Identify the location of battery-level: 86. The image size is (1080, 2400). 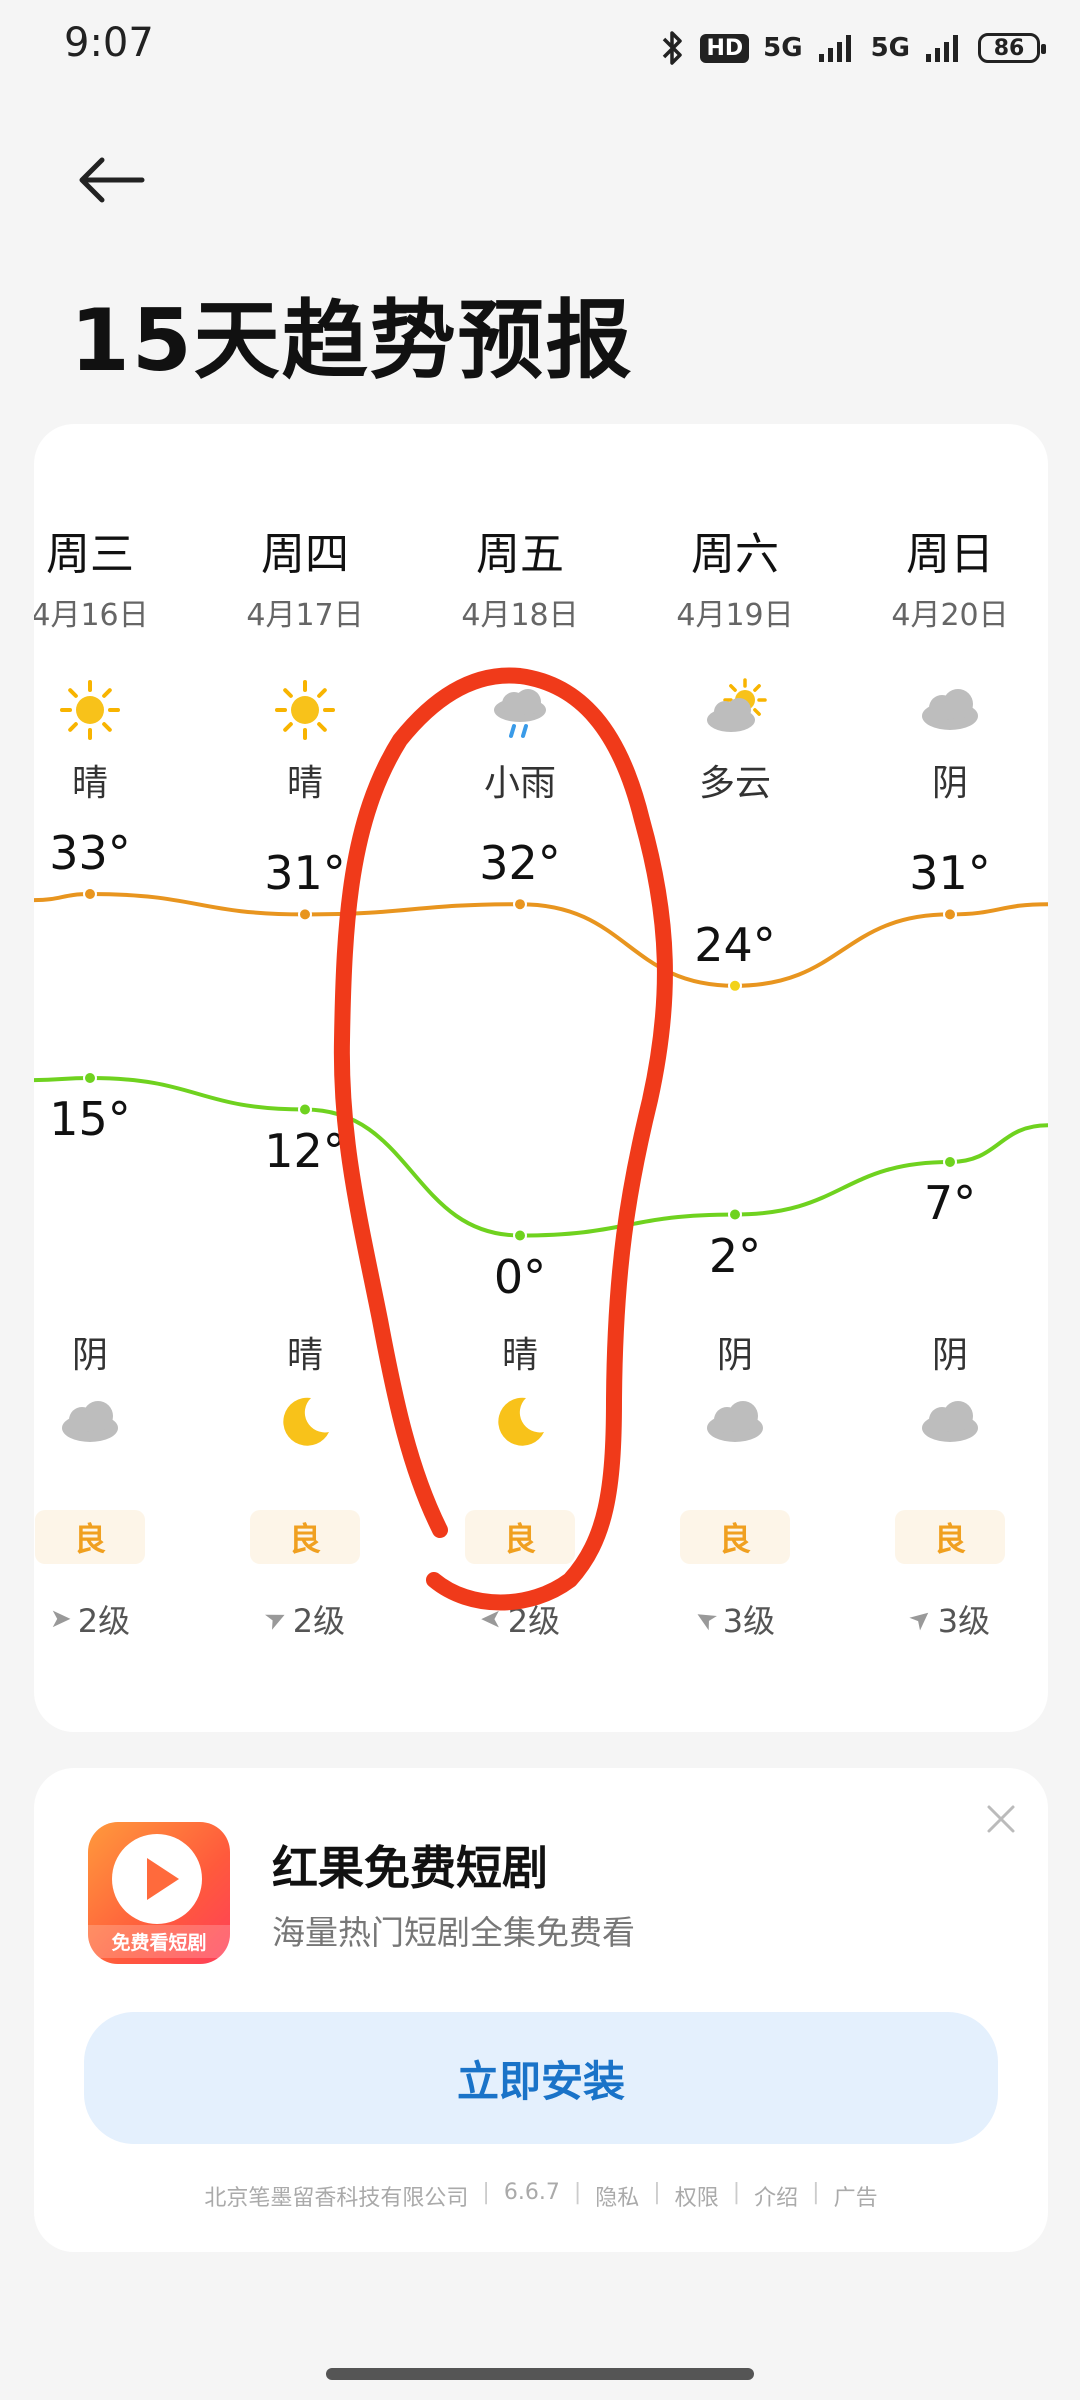
(1009, 48).